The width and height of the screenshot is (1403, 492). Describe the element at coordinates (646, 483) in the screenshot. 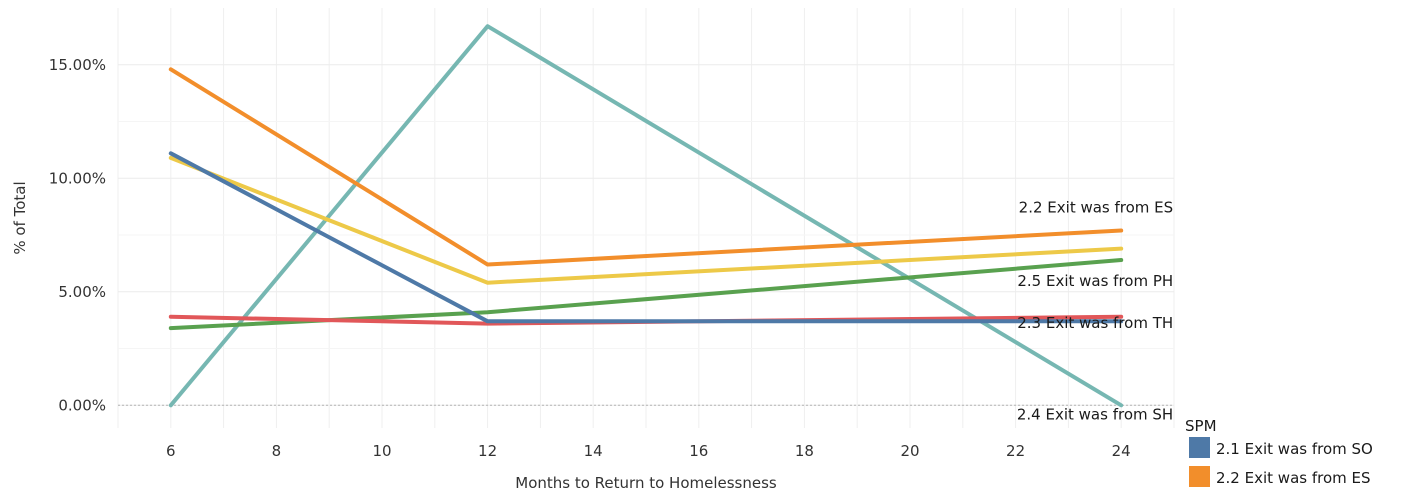

I see `x-axis-title: Months to Return to Homelessness` at that location.